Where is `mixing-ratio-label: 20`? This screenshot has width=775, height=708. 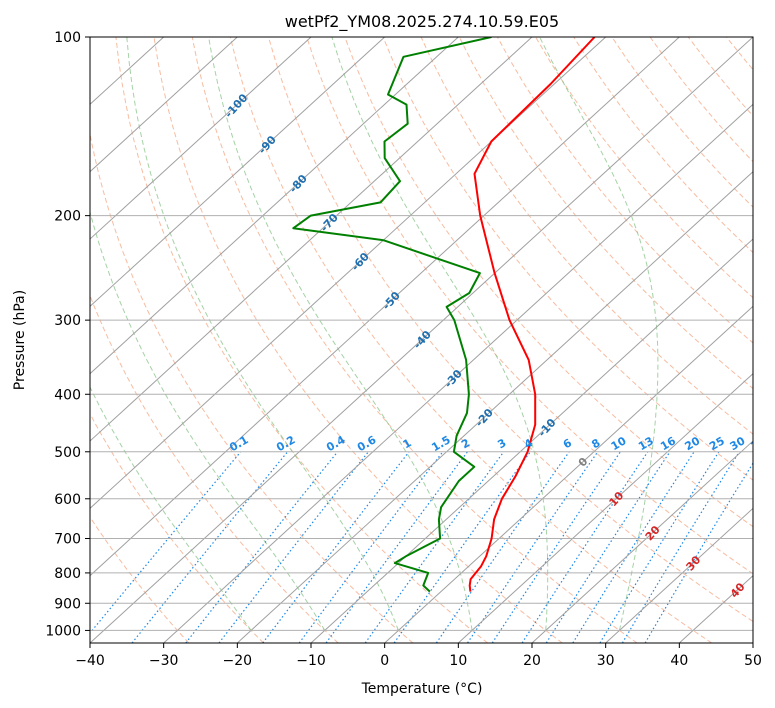 mixing-ratio-label: 20 is located at coordinates (692, 443).